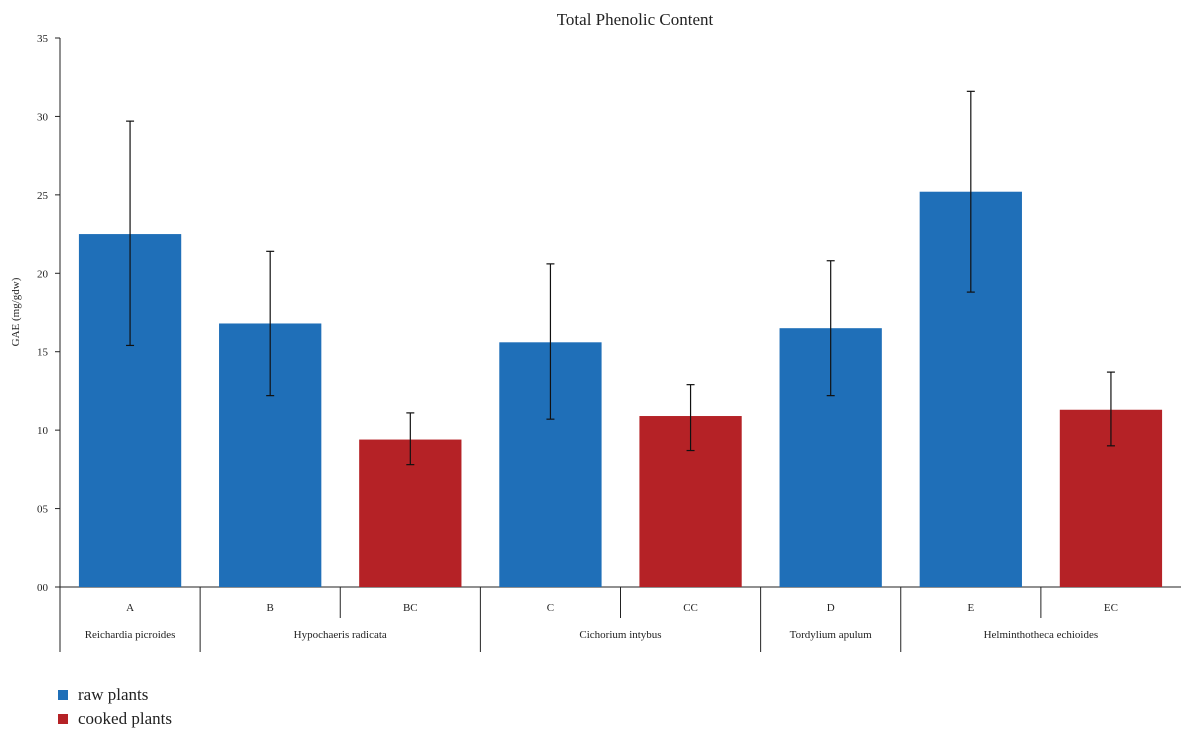  Describe the element at coordinates (270, 608) in the screenshot. I see `x-tick-label-b: B` at that location.